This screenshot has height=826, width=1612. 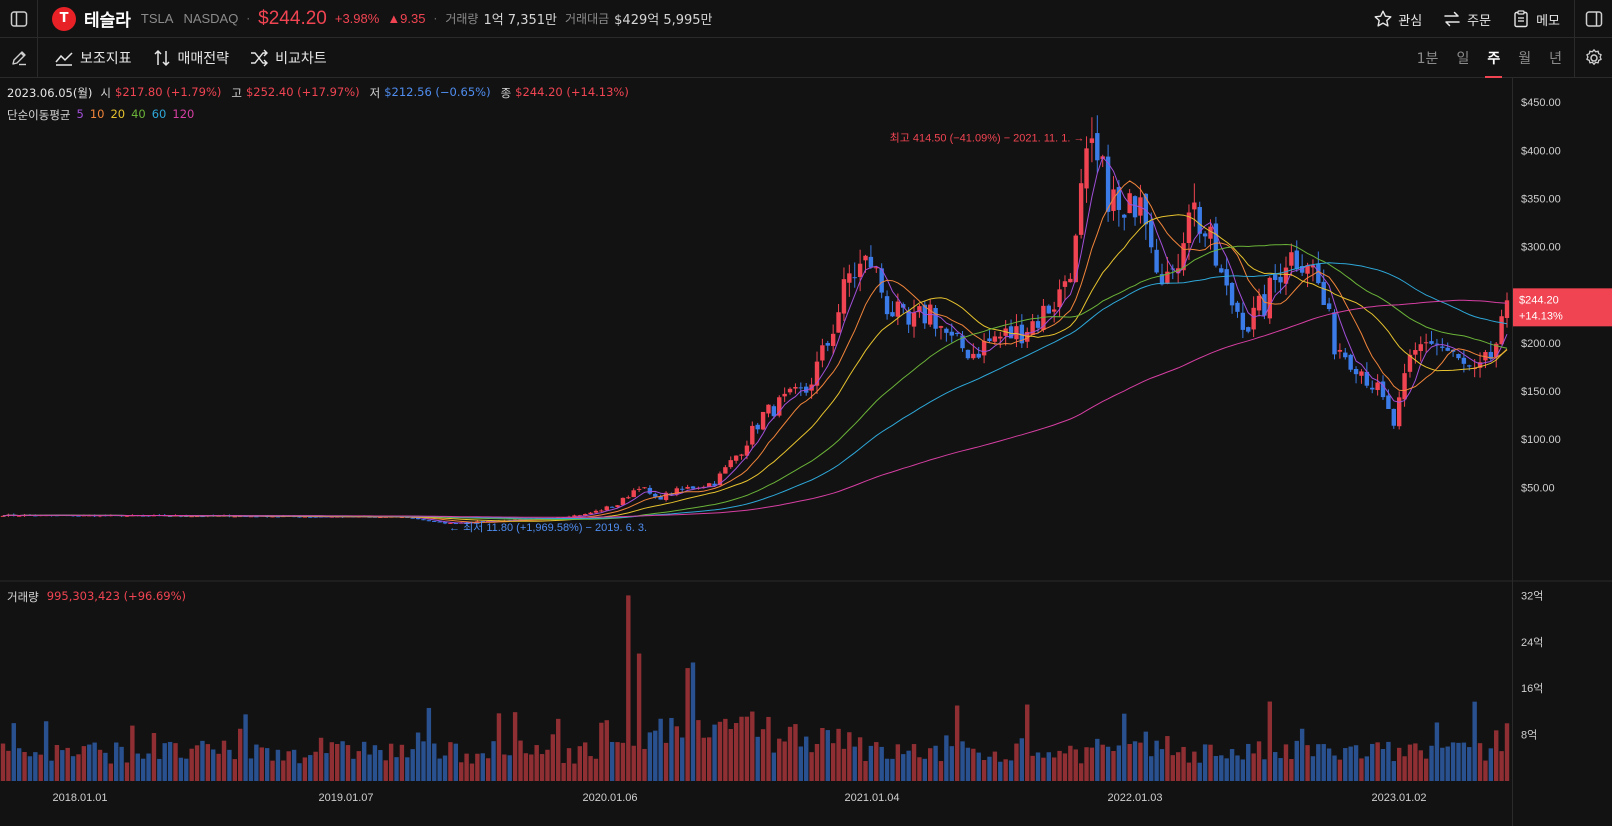 I want to click on shuffle-icon, so click(x=260, y=57).